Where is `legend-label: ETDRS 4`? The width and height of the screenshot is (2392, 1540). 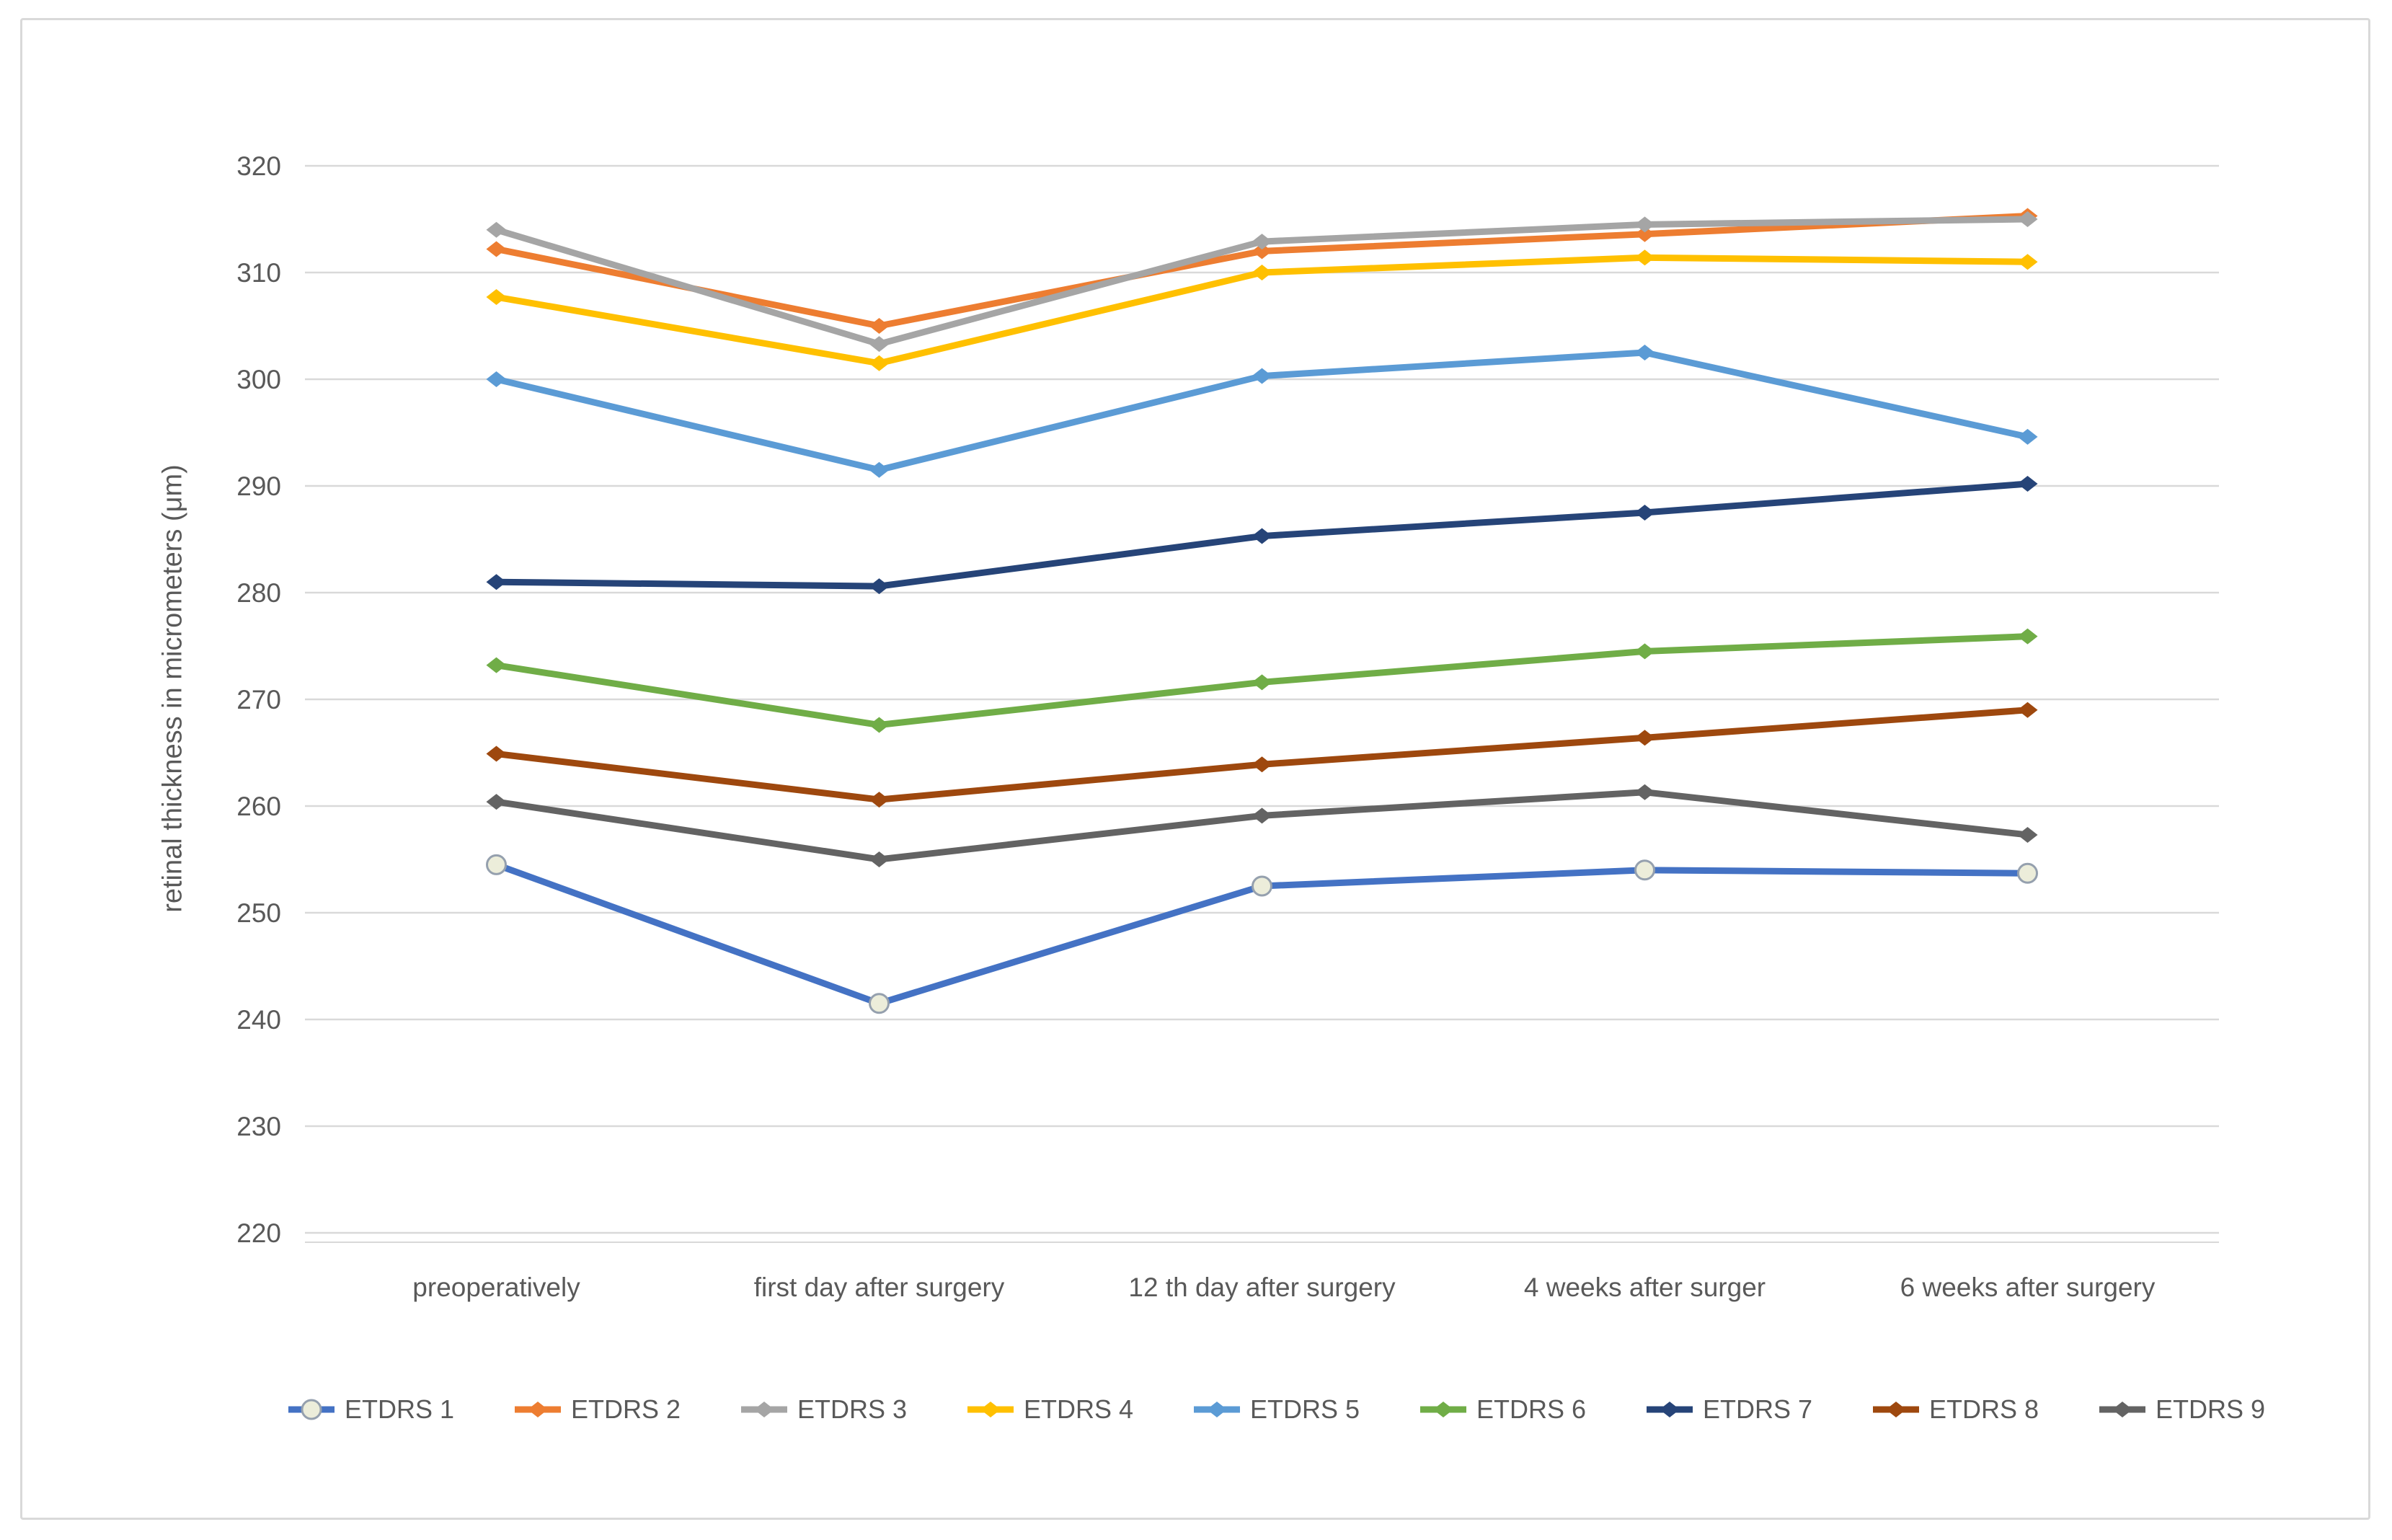
legend-label: ETDRS 4 is located at coordinates (1078, 1409).